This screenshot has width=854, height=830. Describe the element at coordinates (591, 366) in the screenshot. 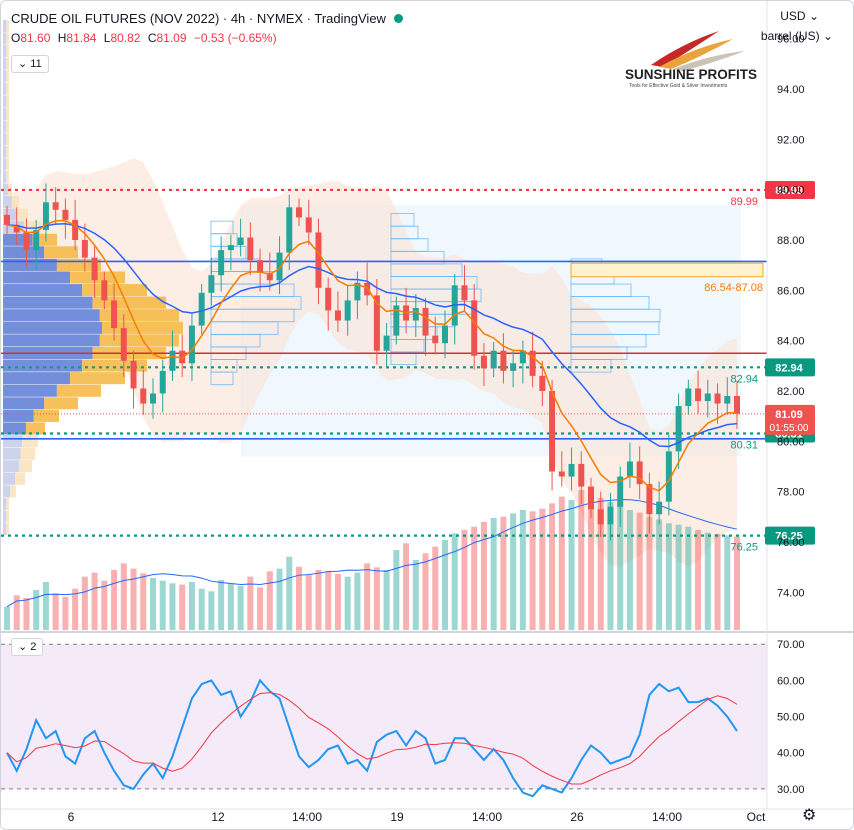

I see `session-volume-profile` at that location.